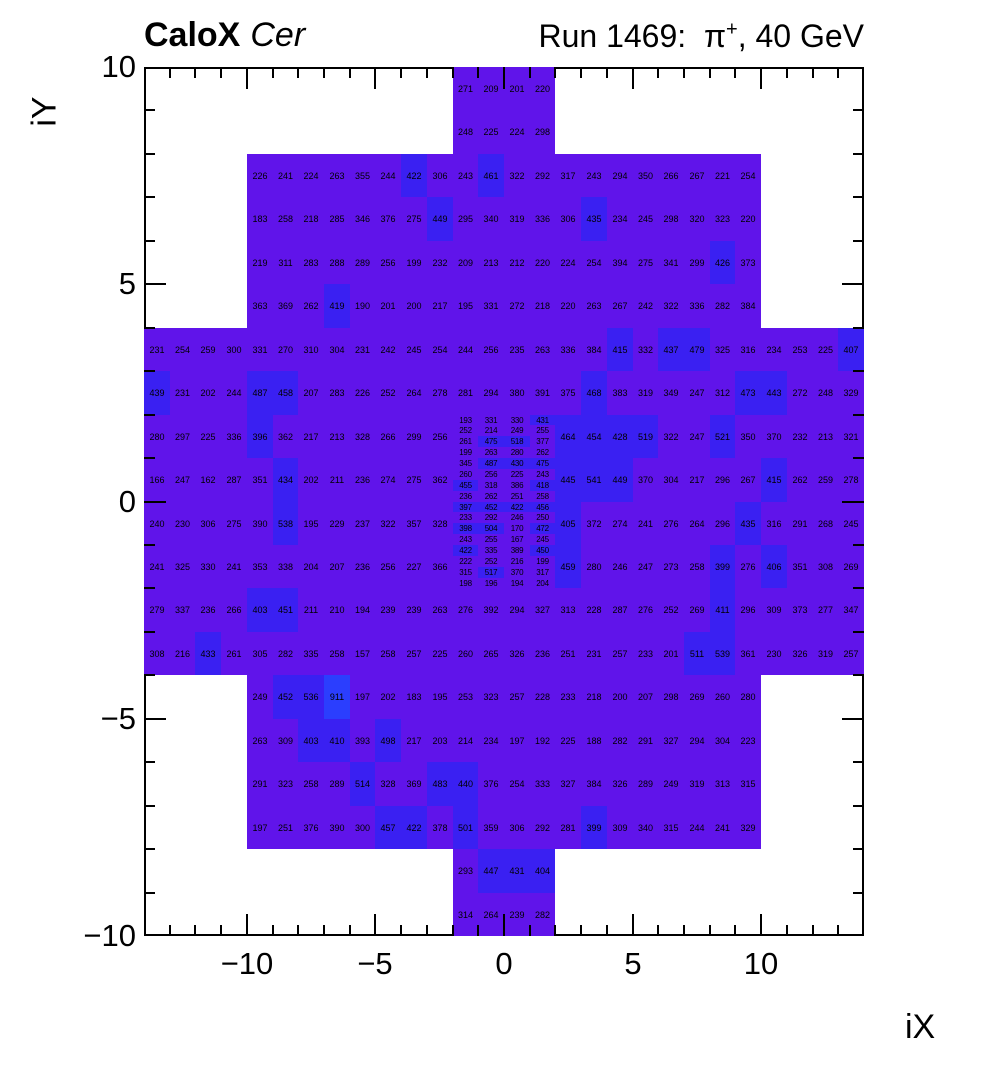  Describe the element at coordinates (278, 35) in the screenshot. I see `plot-title-italic: Cer` at that location.